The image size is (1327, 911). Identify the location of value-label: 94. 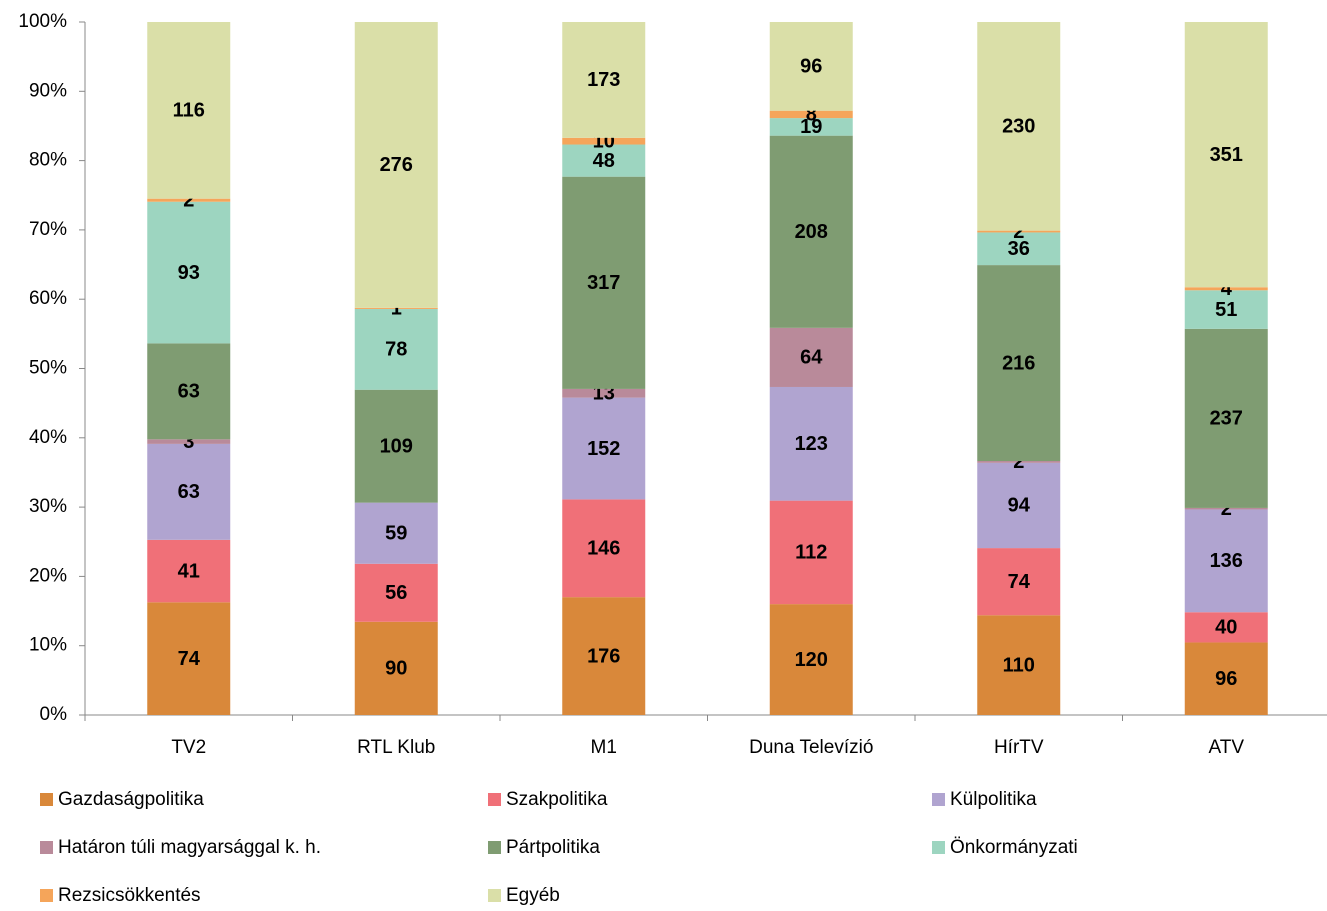
(1019, 506).